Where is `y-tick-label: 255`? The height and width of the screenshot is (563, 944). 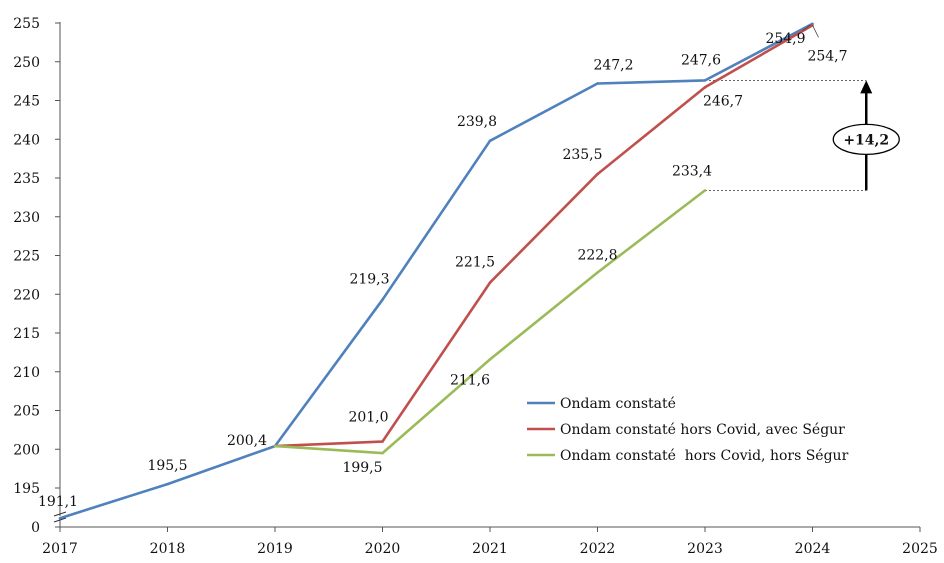
y-tick-label: 255 is located at coordinates (26, 24).